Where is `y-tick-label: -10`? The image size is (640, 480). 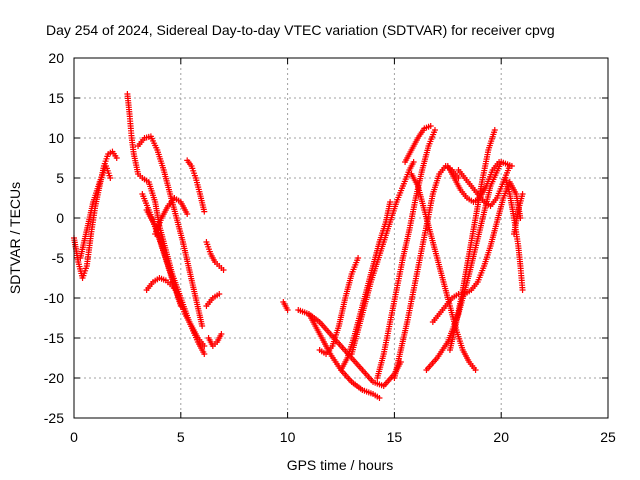
y-tick-label: -10 is located at coordinates (54, 298).